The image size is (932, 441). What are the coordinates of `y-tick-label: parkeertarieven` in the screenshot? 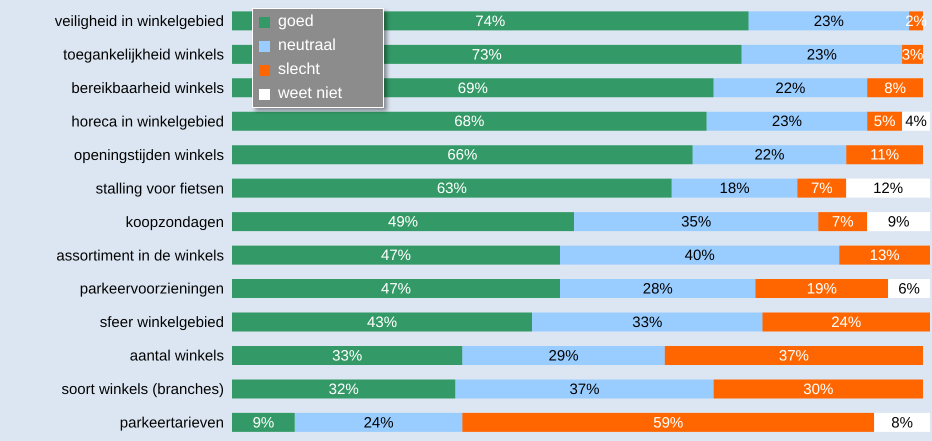 It's located at (172, 423).